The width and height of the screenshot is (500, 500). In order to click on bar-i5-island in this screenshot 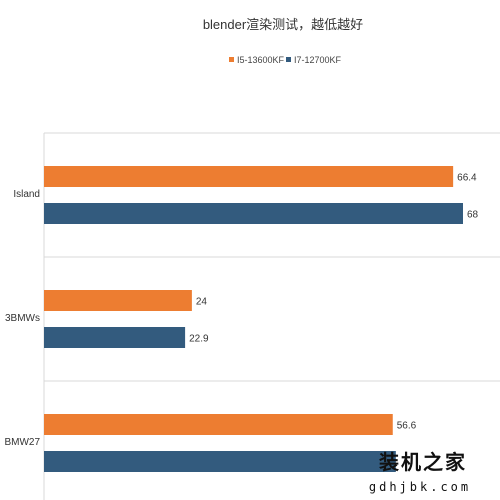, I will do `click(249, 176)`.